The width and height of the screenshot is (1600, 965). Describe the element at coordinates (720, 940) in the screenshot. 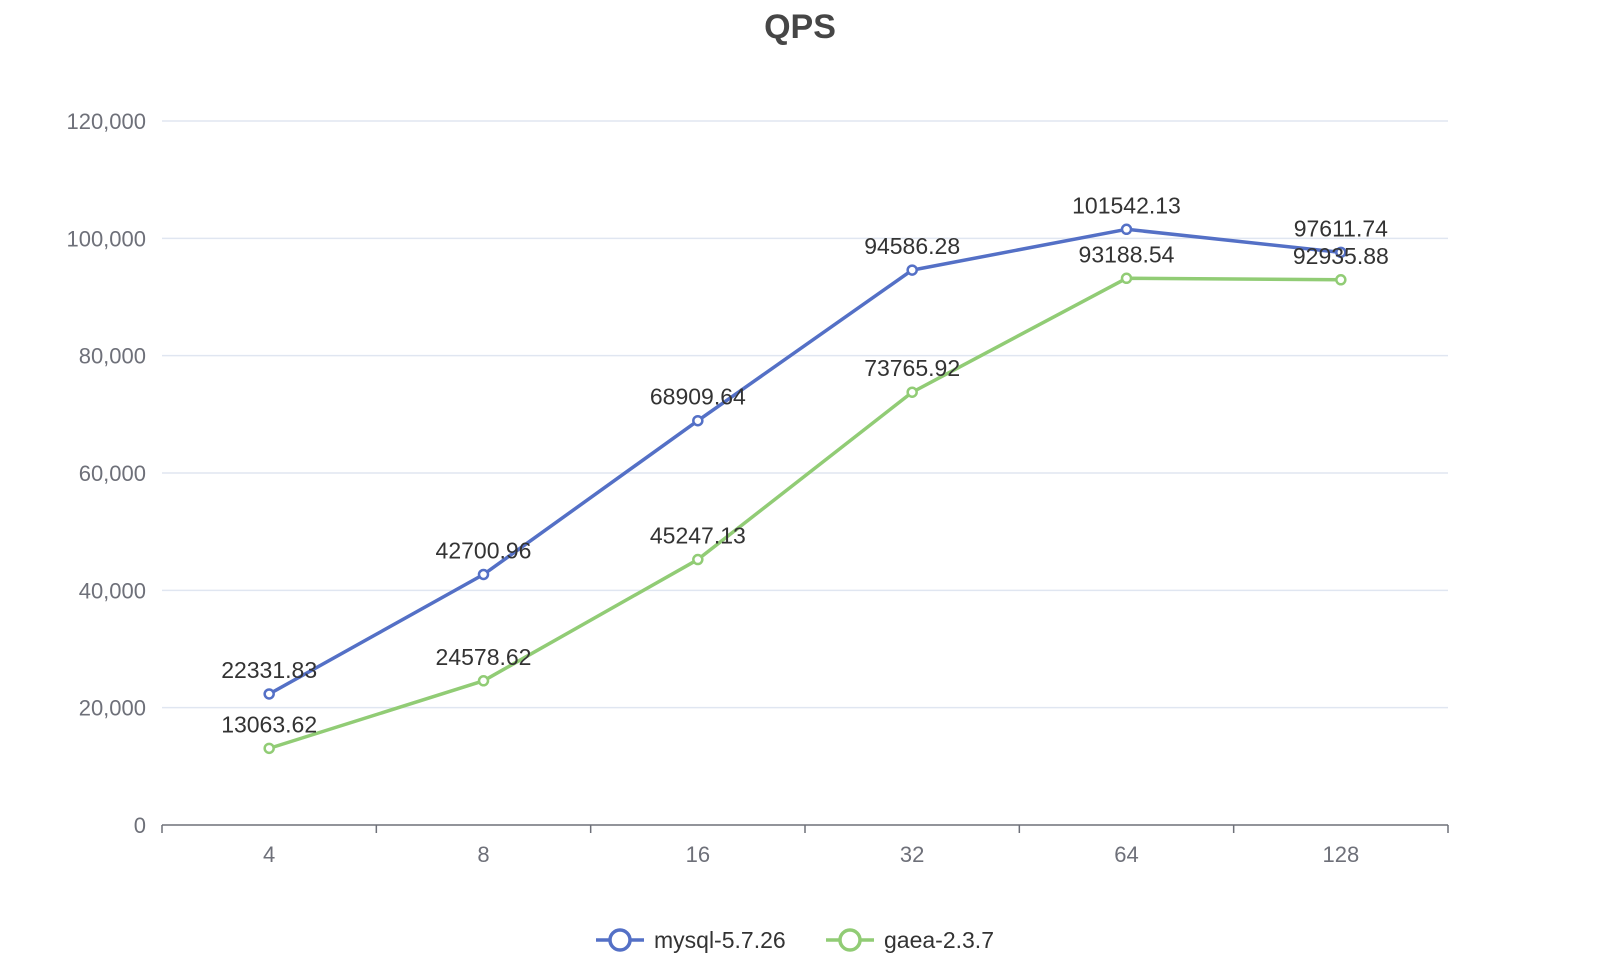

I see `legend-label: mysql-5.7.26` at that location.